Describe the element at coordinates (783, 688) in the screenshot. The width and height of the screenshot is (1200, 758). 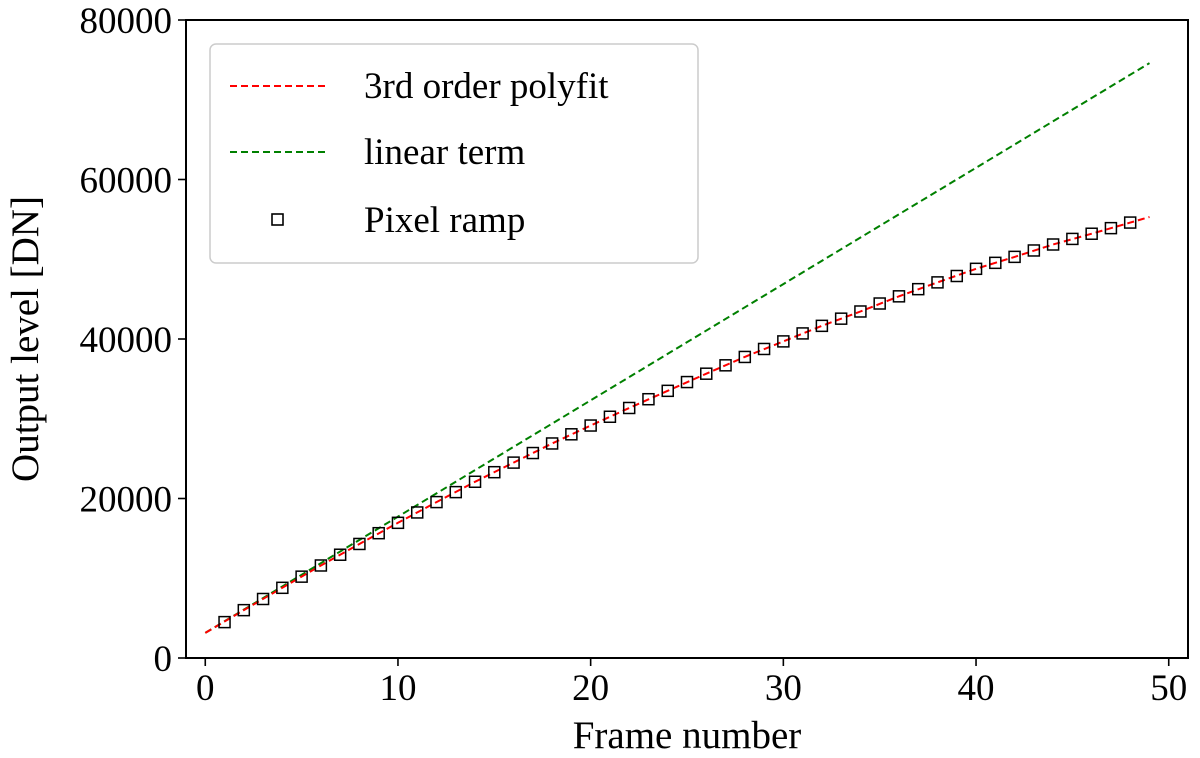
I see `x-tick-label: 30` at that location.